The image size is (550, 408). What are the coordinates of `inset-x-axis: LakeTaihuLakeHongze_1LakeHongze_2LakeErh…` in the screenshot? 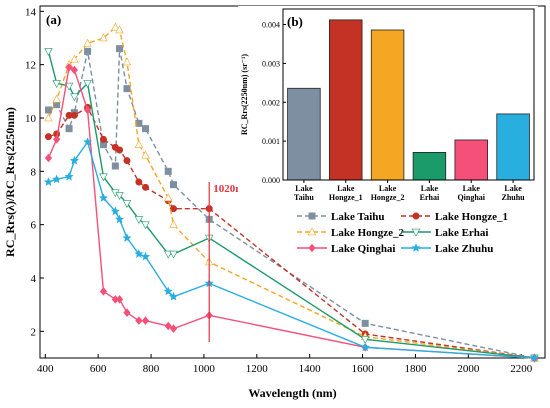 It's located at (409, 191).